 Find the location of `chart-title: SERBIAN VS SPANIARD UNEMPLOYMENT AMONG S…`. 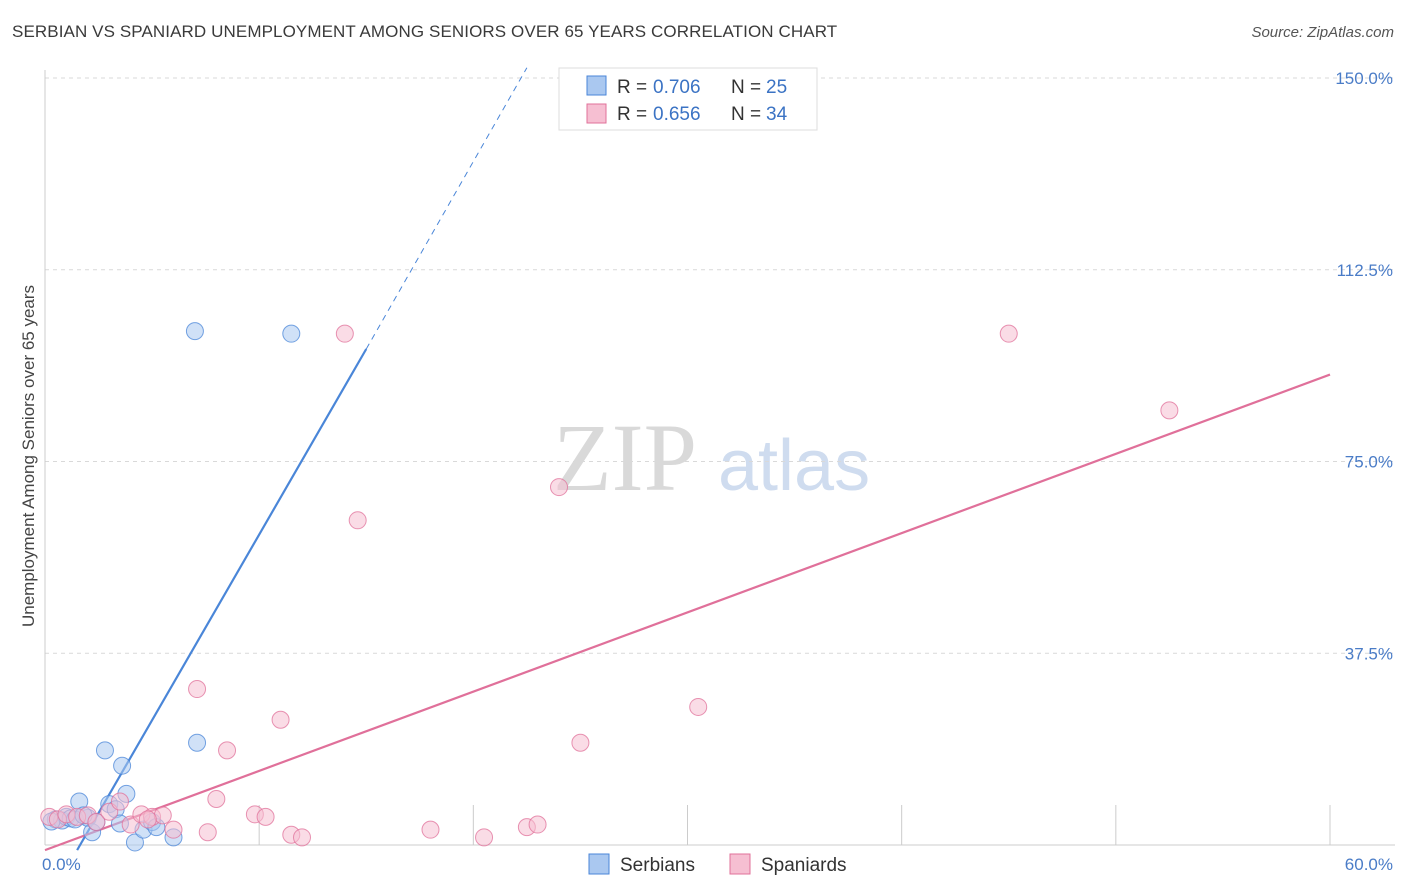

chart-title: SERBIAN VS SPANIARD UNEMPLOYMENT AMONG S… is located at coordinates (425, 31).